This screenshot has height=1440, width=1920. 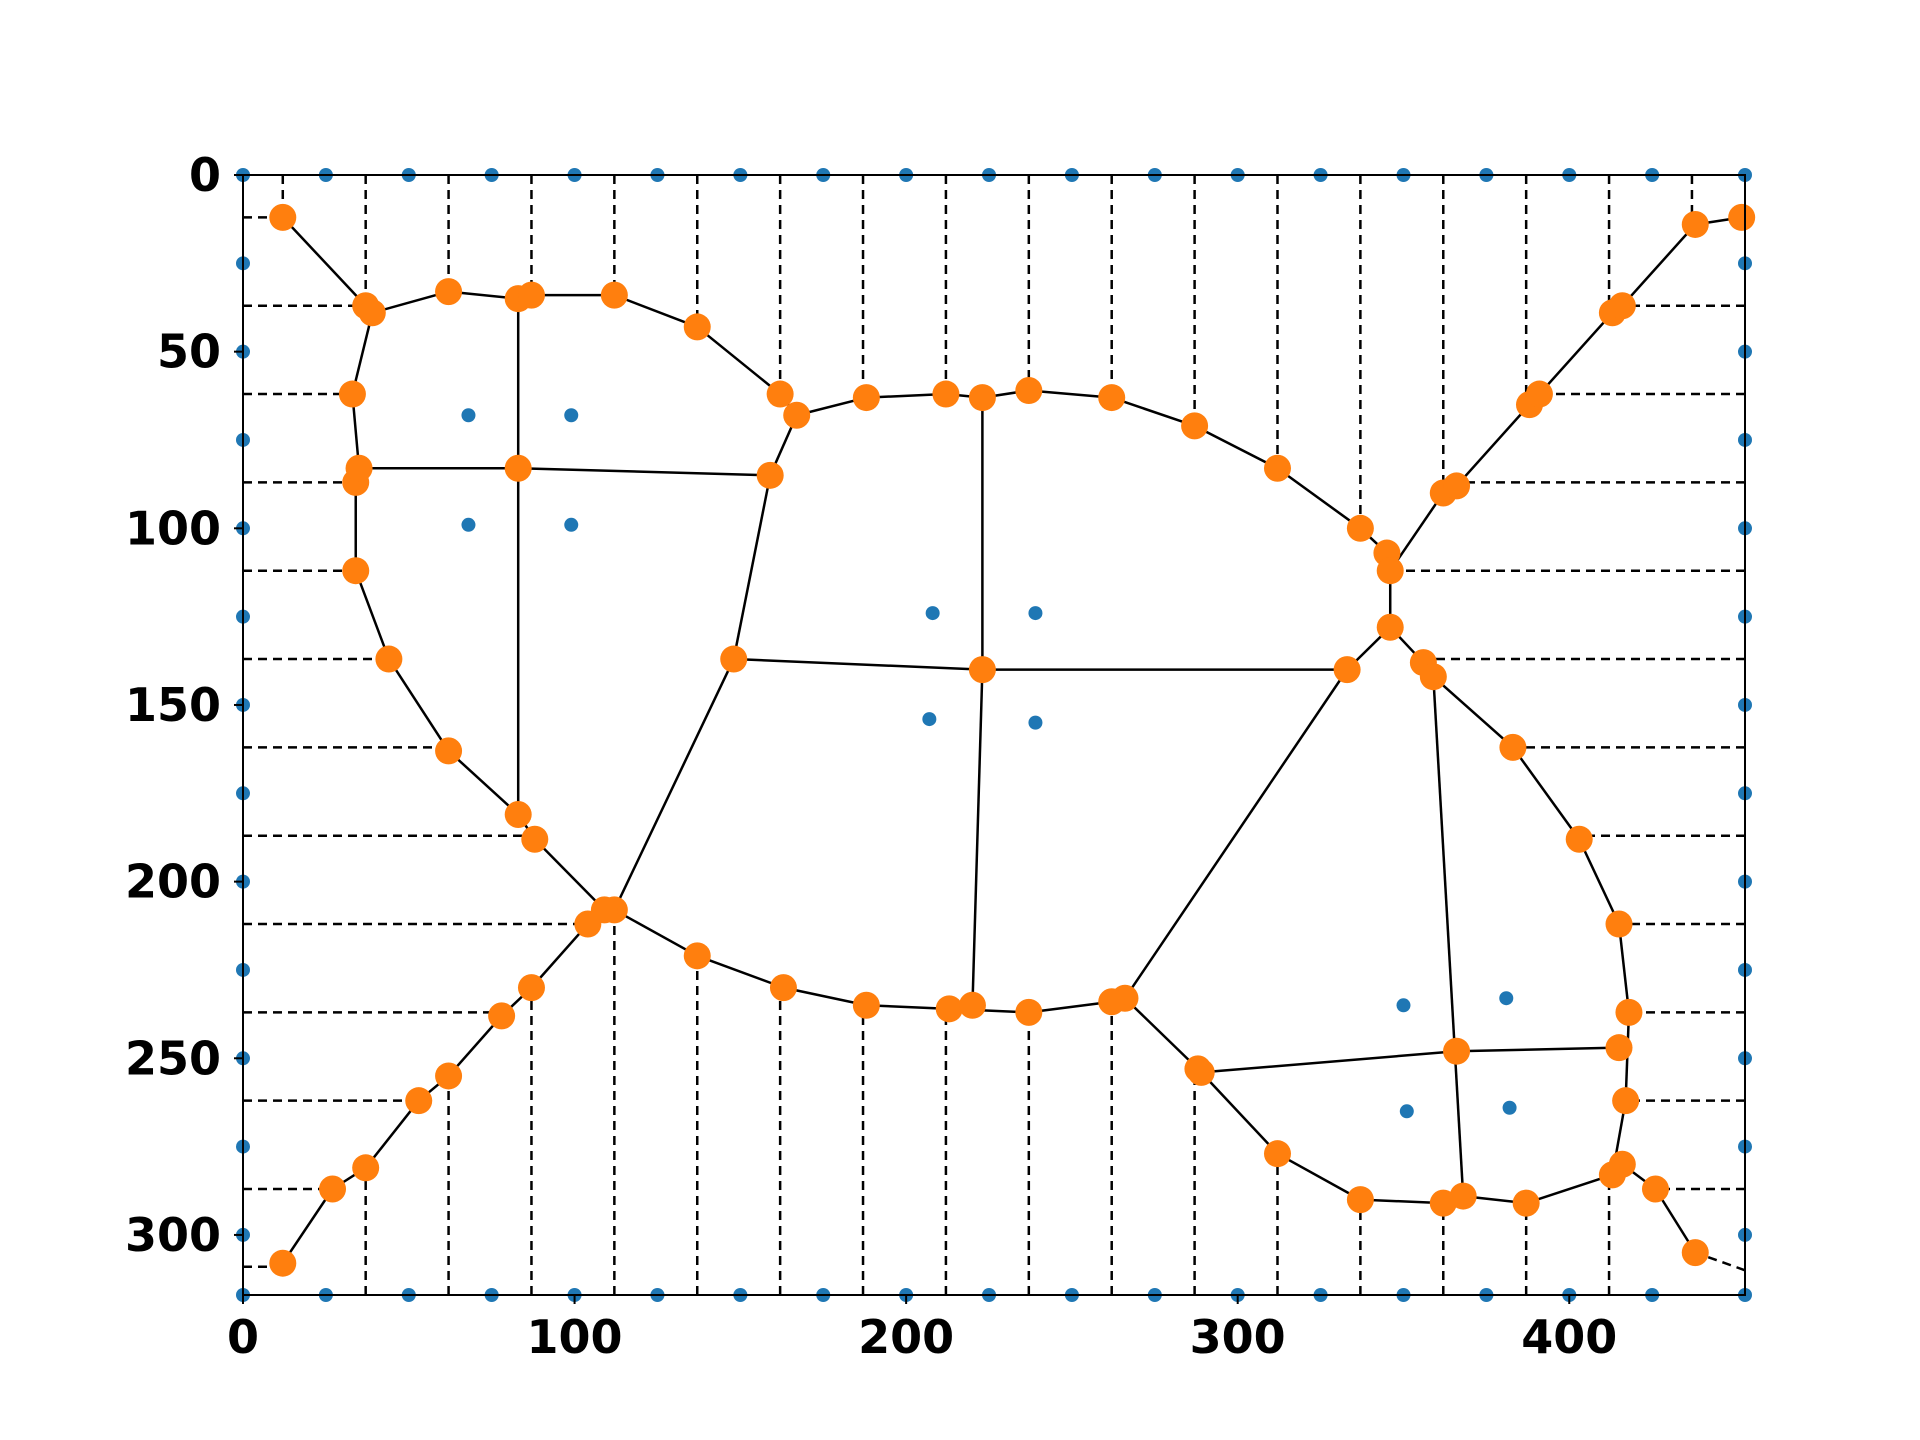 What do you see at coordinates (189, 352) in the screenshot?
I see `y-tick-label: 50` at bounding box center [189, 352].